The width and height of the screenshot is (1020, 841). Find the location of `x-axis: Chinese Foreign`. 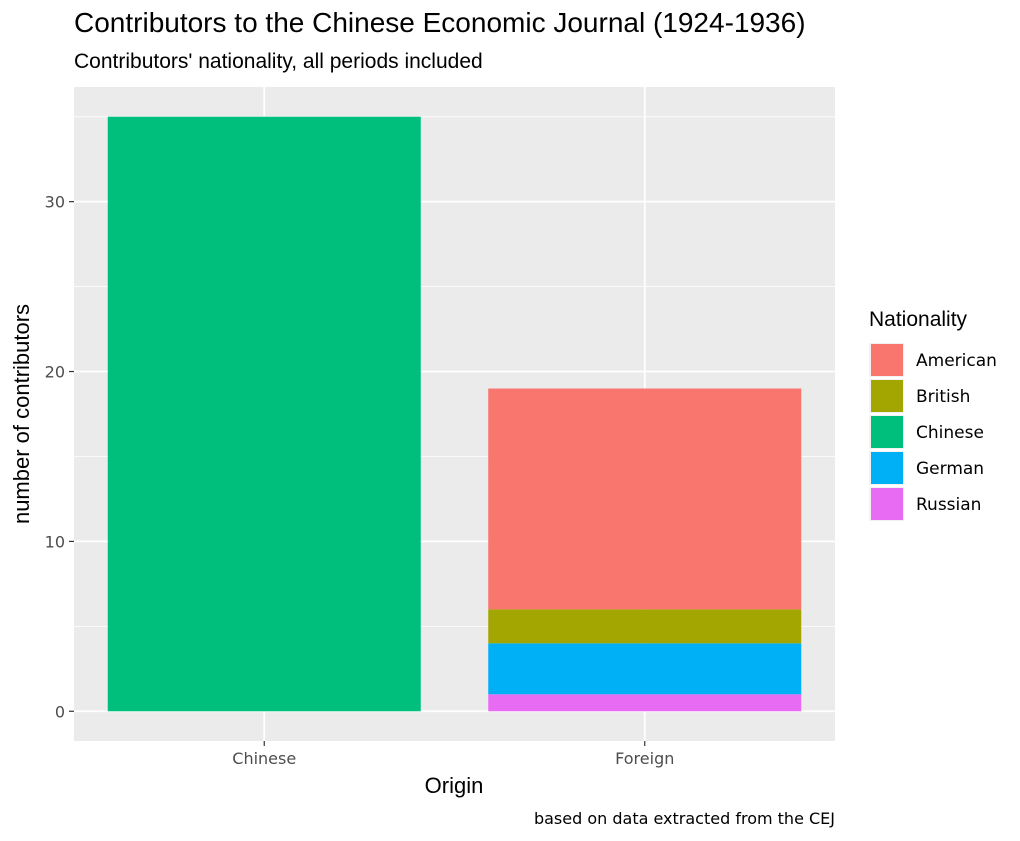

x-axis: Chinese Foreign is located at coordinates (453, 754).